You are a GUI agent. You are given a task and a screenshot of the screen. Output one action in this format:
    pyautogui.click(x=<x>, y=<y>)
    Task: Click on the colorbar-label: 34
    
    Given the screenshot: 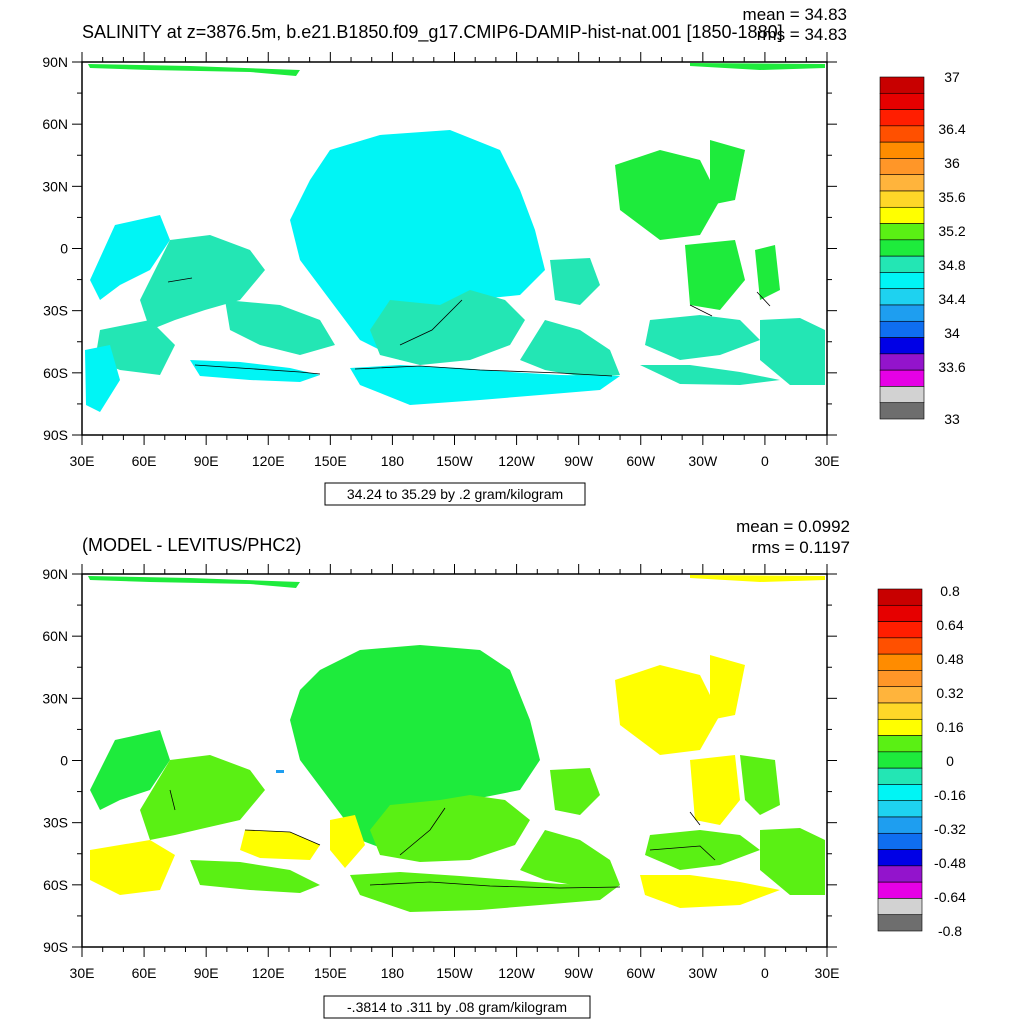 What is the action you would take?
    pyautogui.click(x=952, y=333)
    